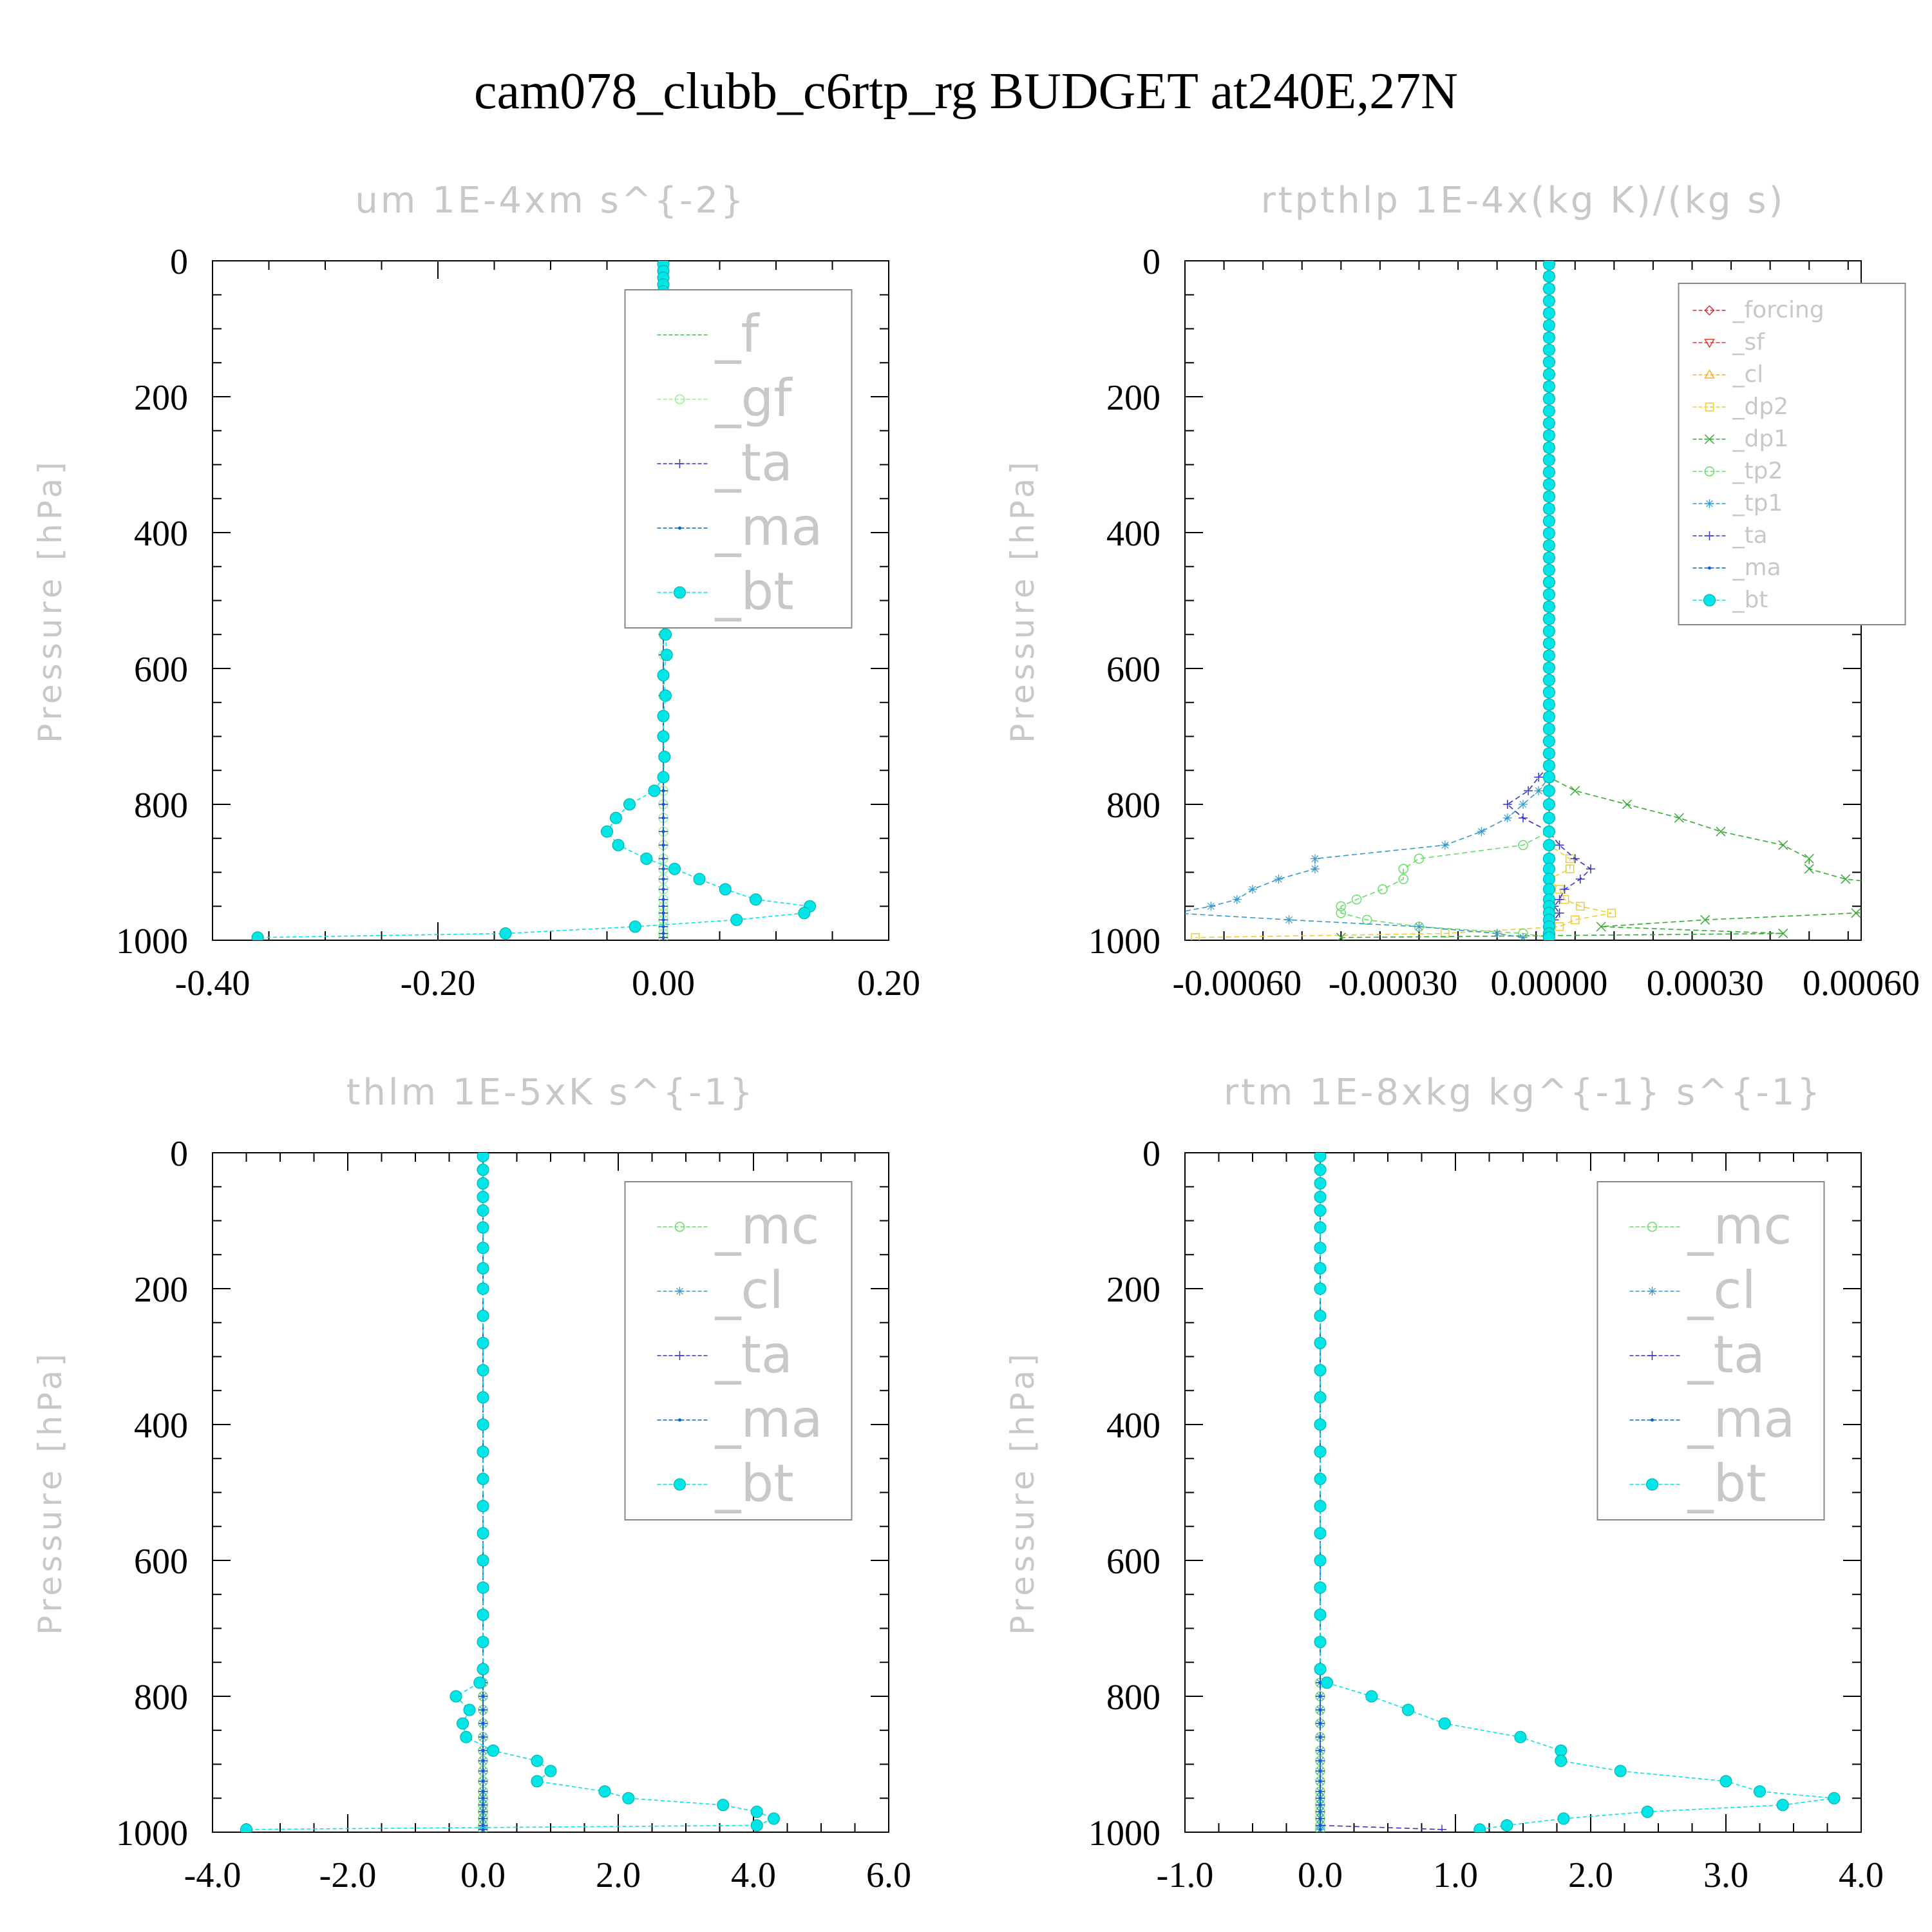 The image size is (1932, 1932). What do you see at coordinates (1151, 262) in the screenshot?
I see `y-tick-label: 0` at bounding box center [1151, 262].